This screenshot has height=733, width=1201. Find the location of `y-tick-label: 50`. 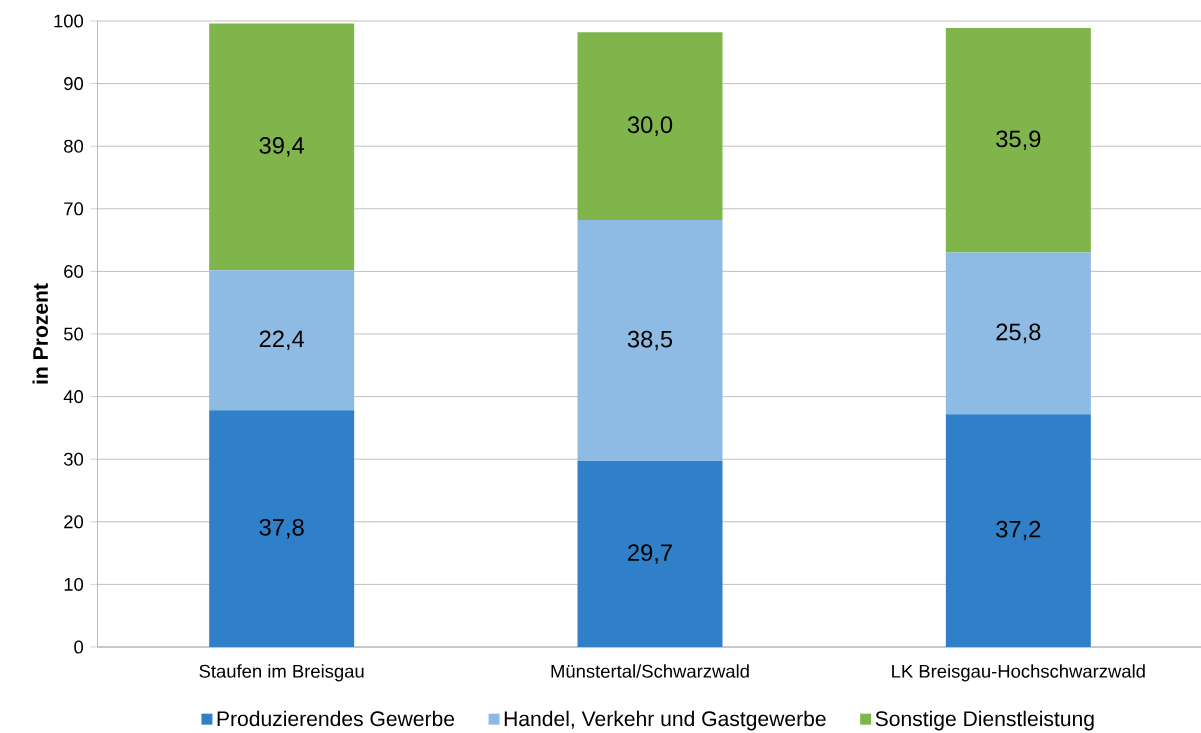

y-tick-label: 50 is located at coordinates (74, 334).